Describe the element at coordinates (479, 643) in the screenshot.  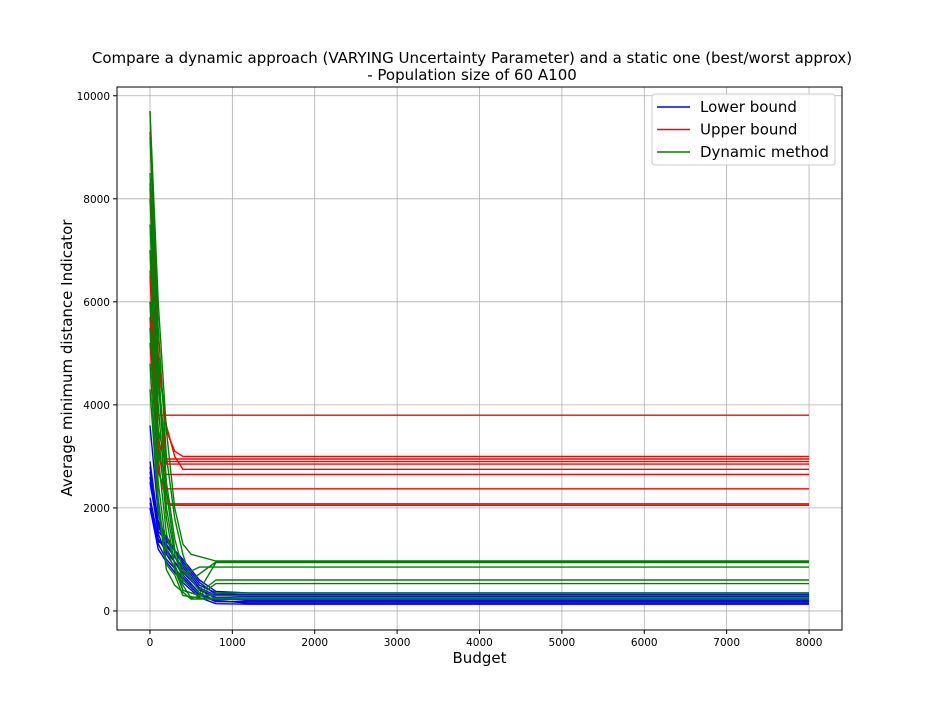
I see `x-tick-label: 4000` at that location.